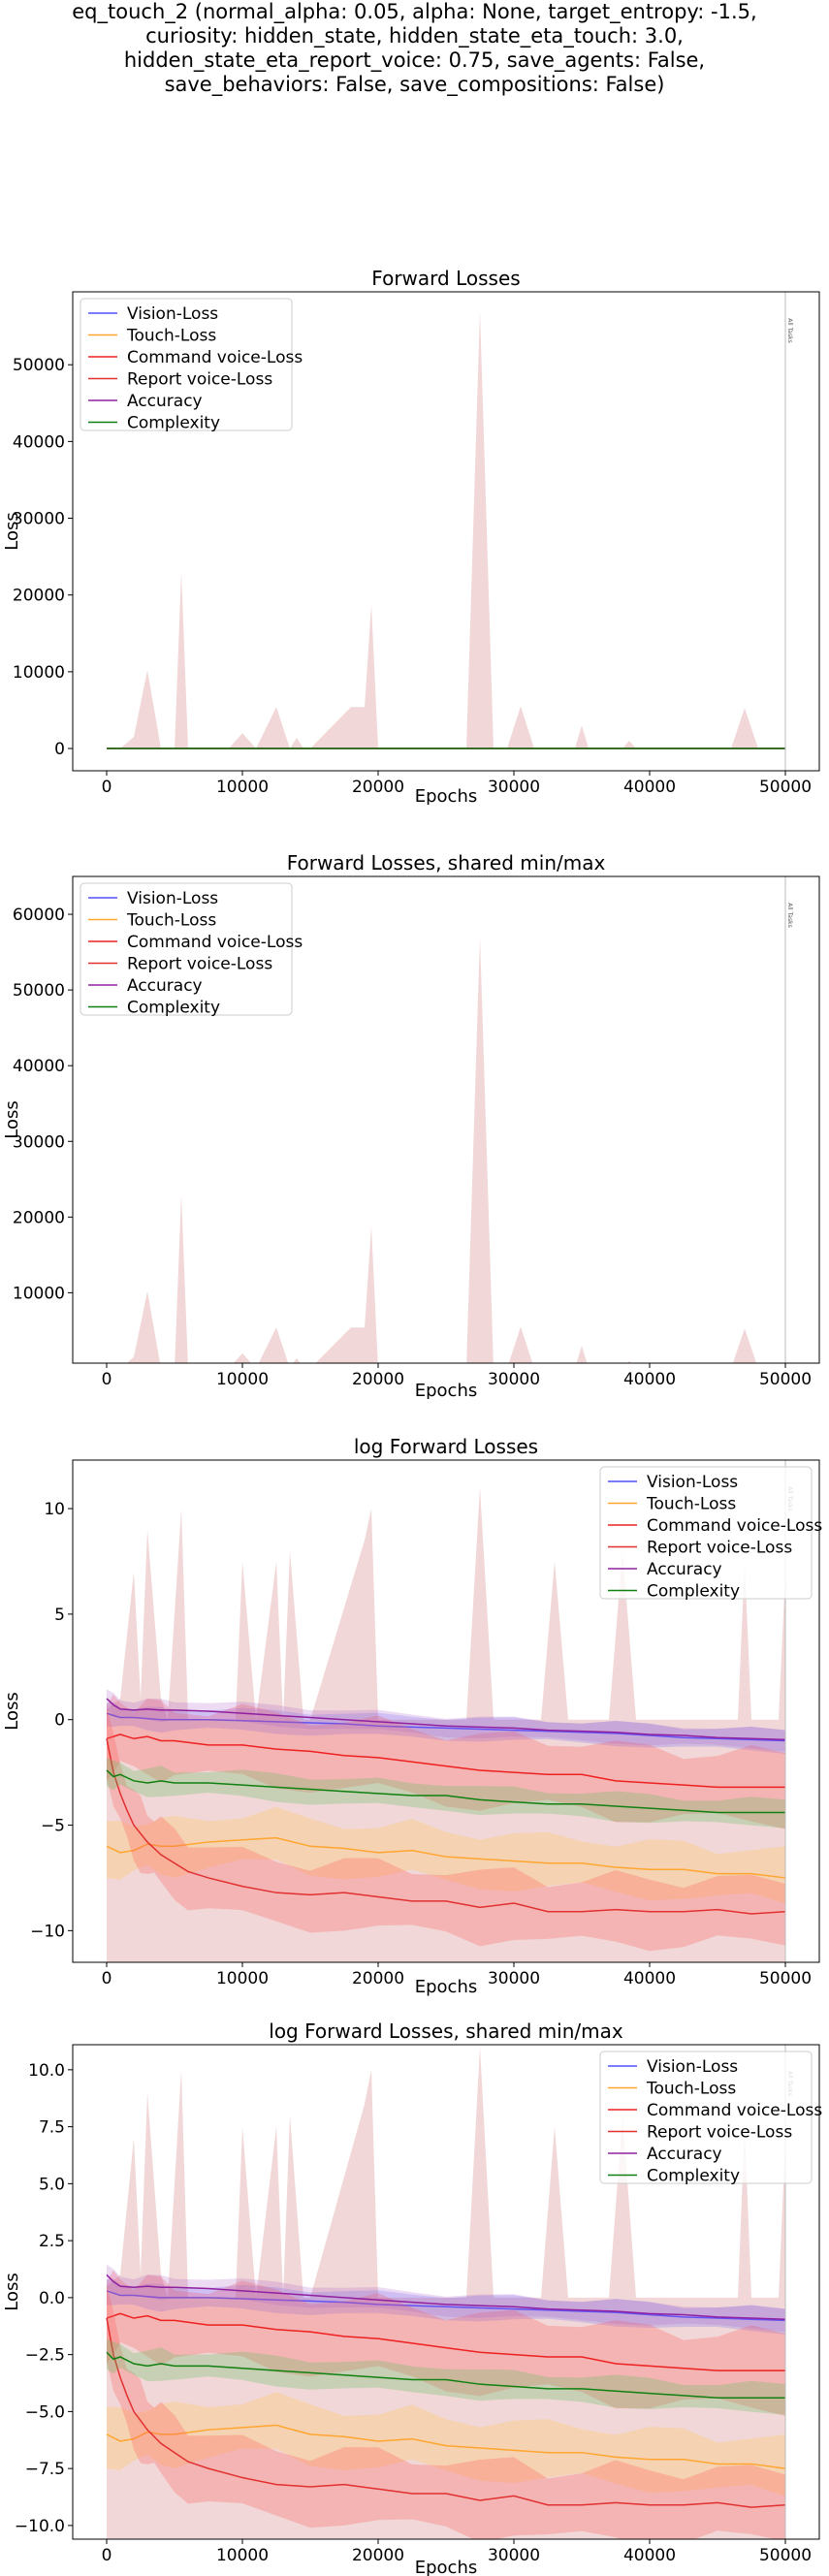 The width and height of the screenshot is (829, 2576). I want to click on chart-title: log Forward Losses, shared min/max, so click(446, 2031).